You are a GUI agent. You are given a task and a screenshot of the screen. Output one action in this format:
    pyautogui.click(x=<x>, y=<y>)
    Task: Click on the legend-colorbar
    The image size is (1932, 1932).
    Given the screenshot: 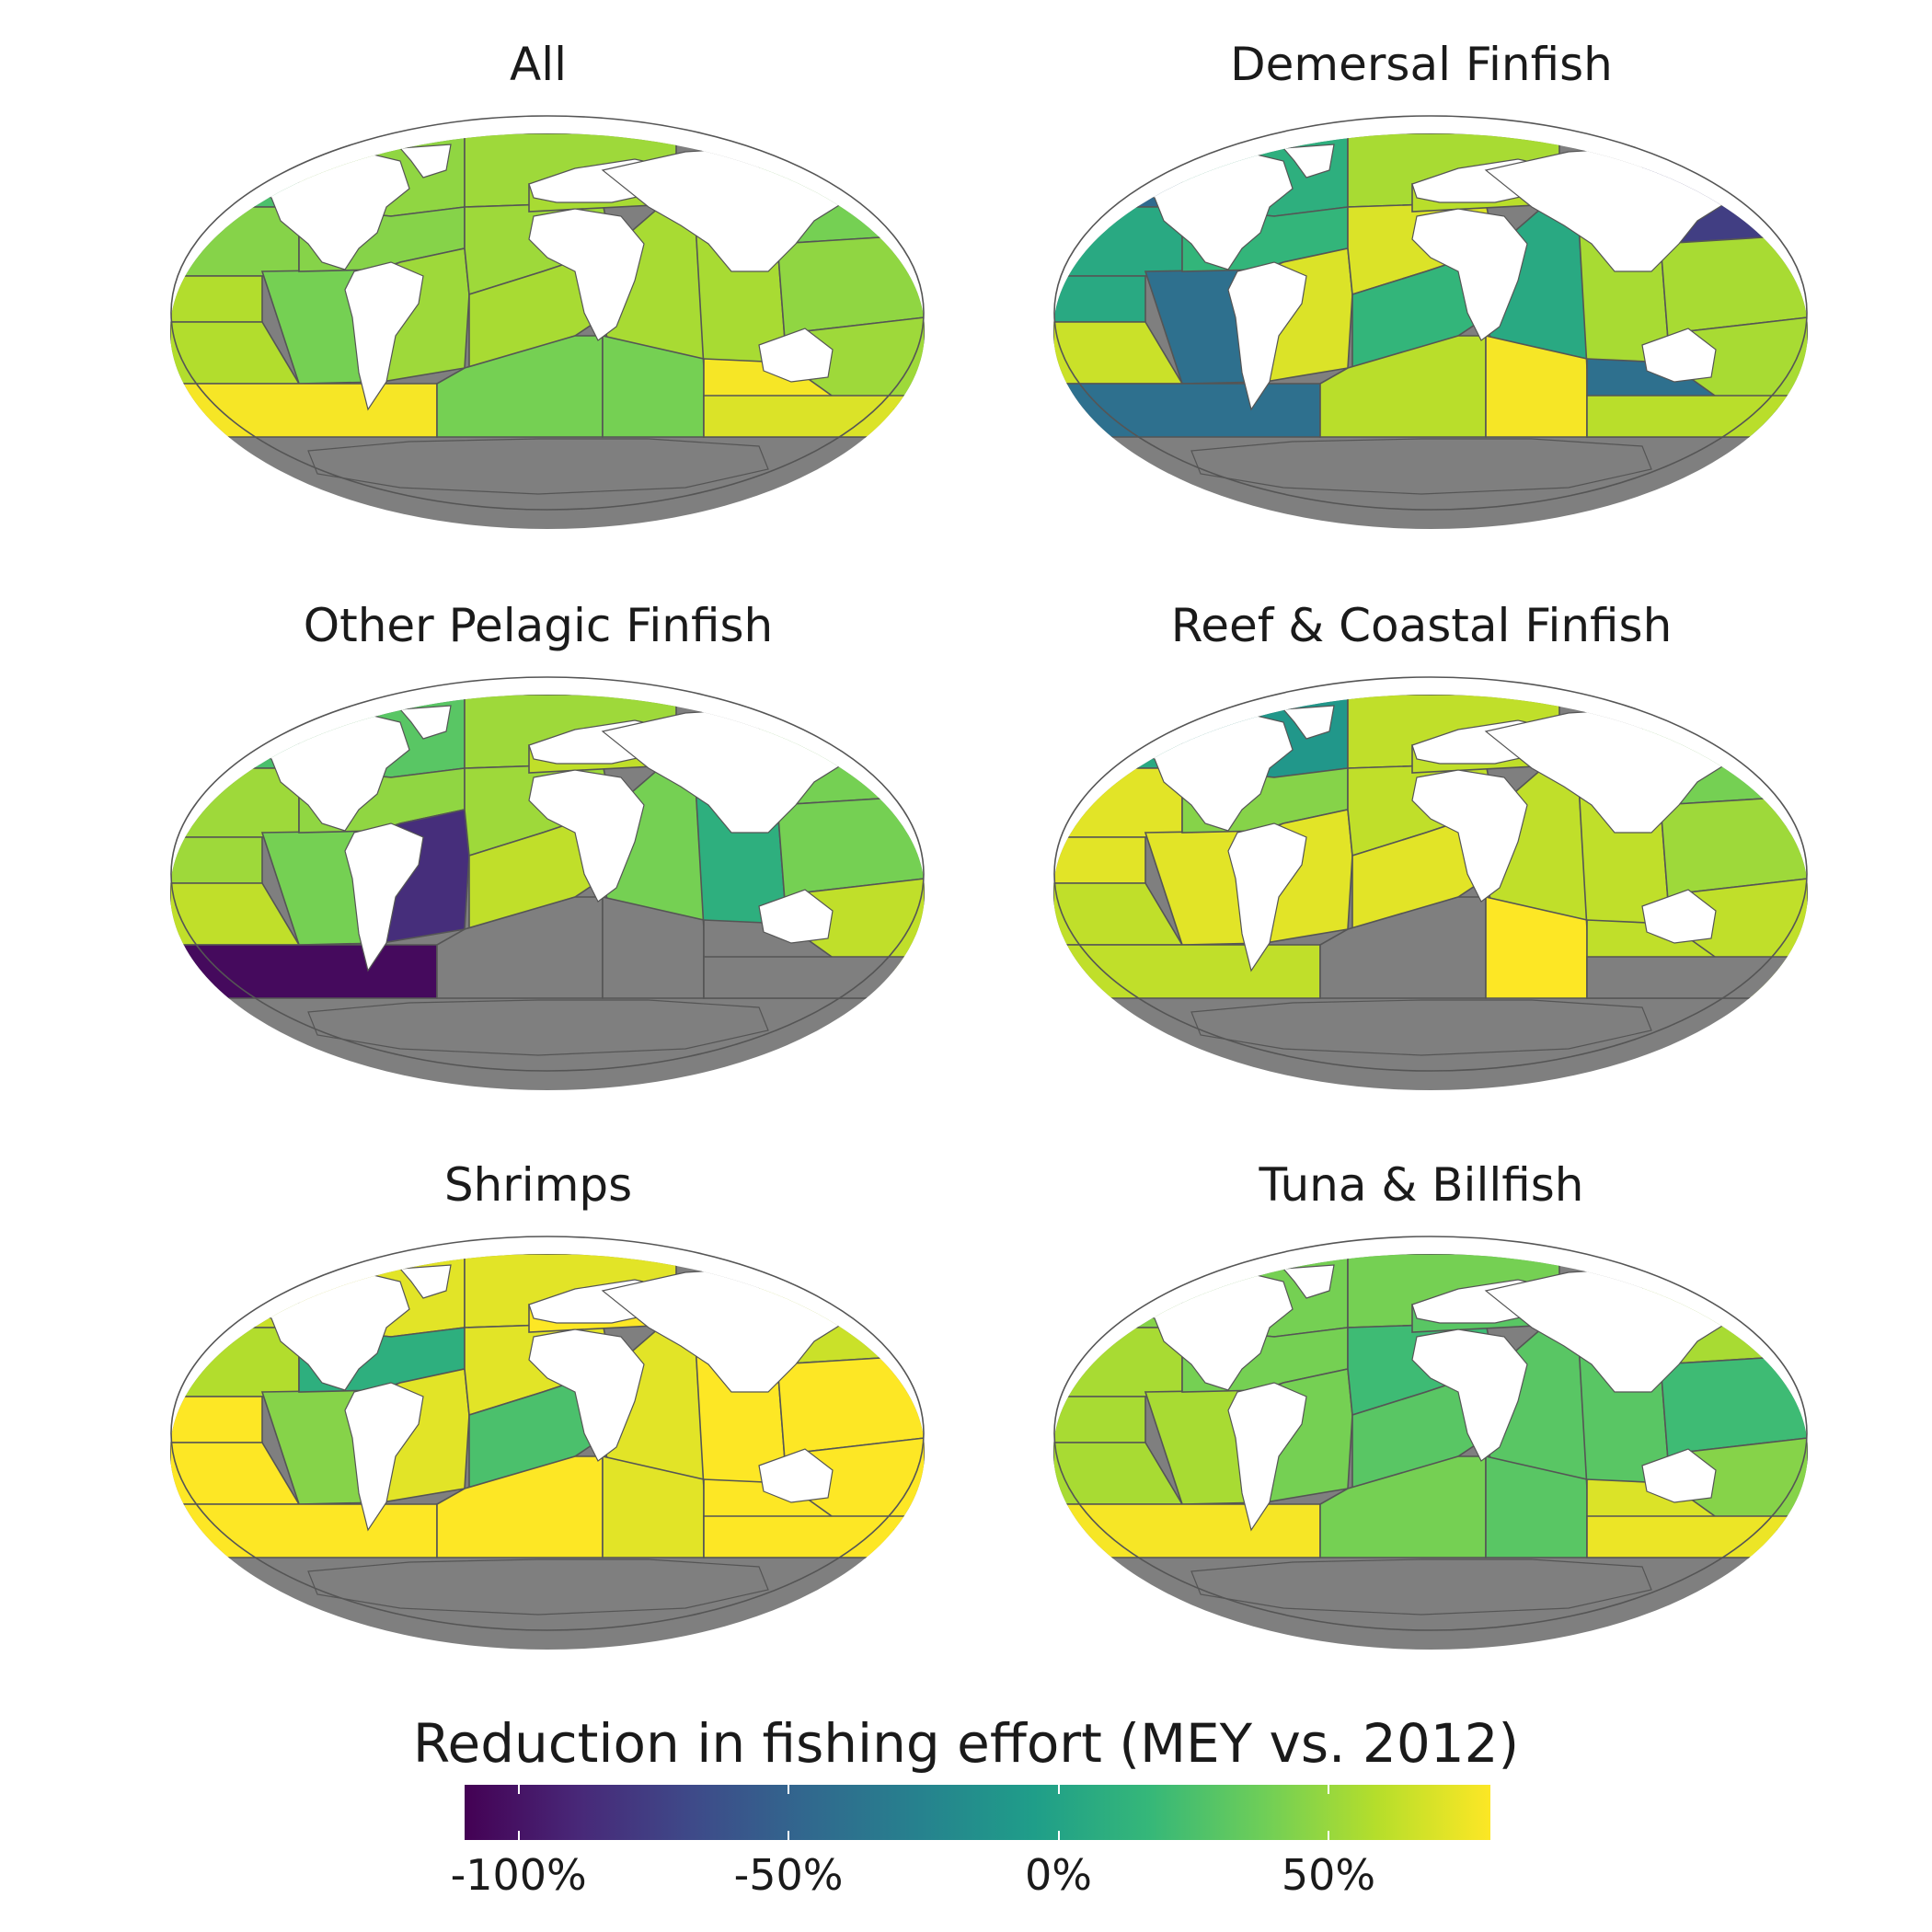 What is the action you would take?
    pyautogui.click(x=977, y=1812)
    